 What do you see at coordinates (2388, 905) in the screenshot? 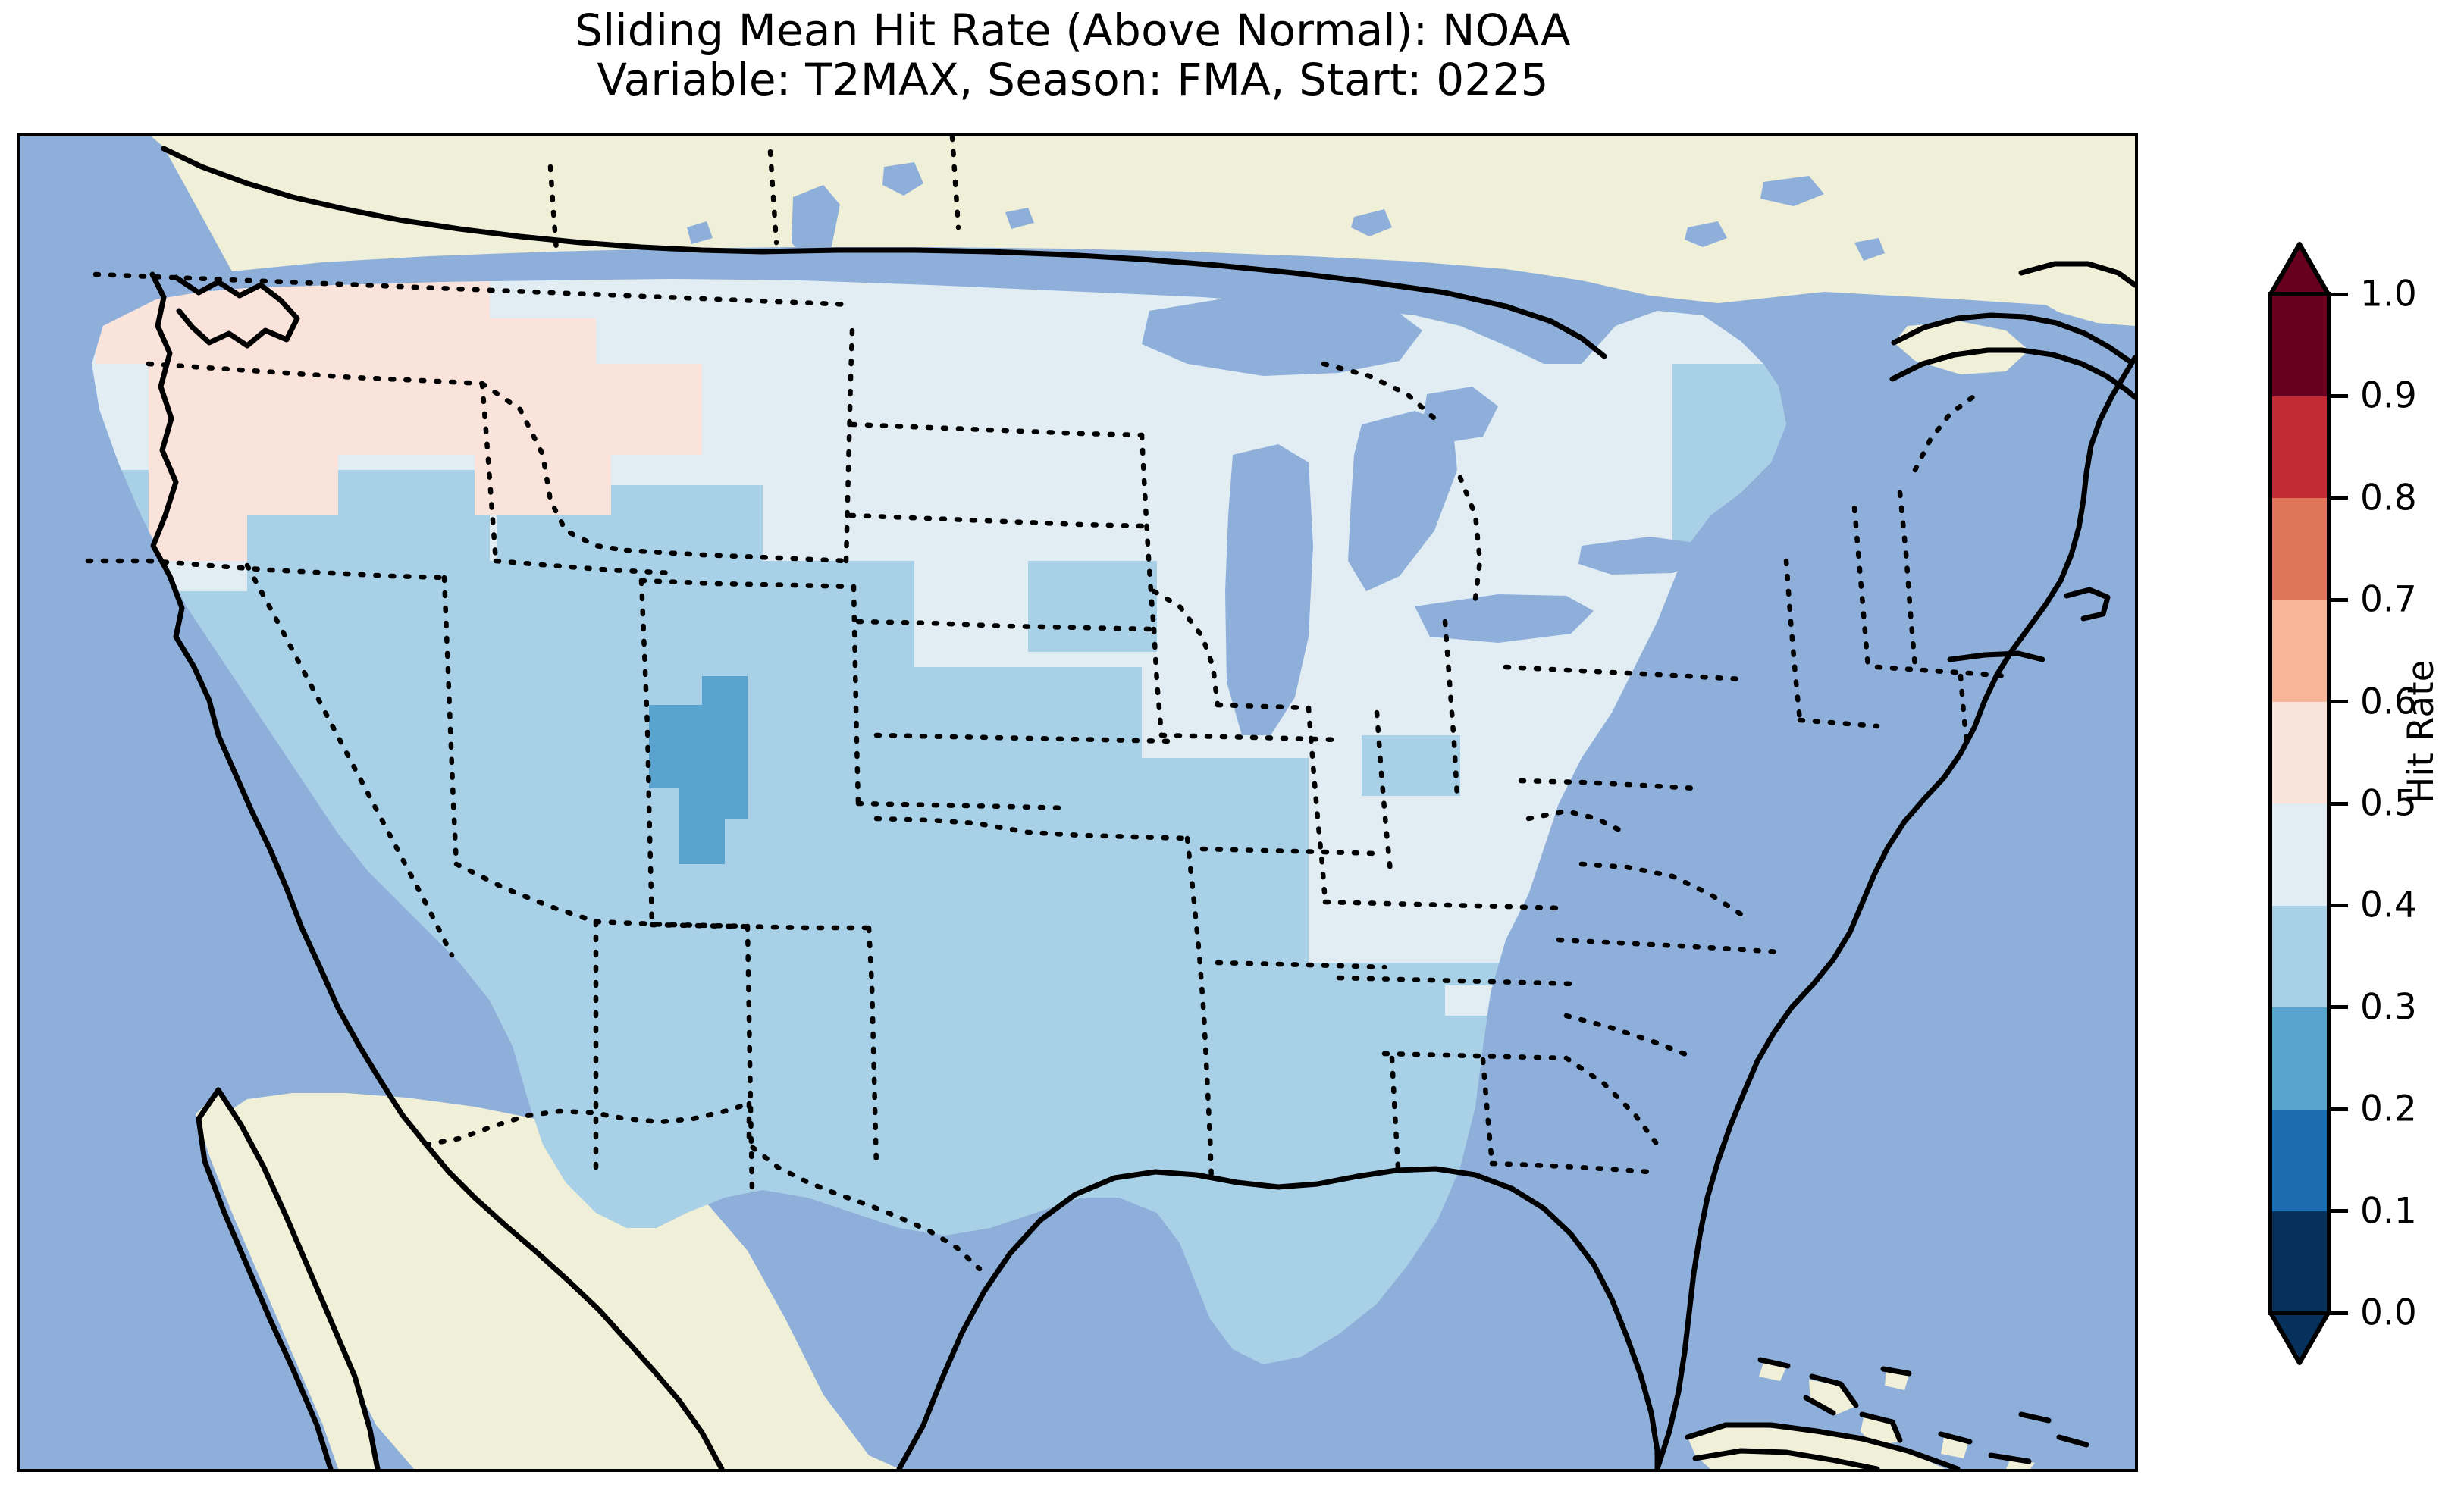
I see `colorbar-tick-label: 0.4` at bounding box center [2388, 905].